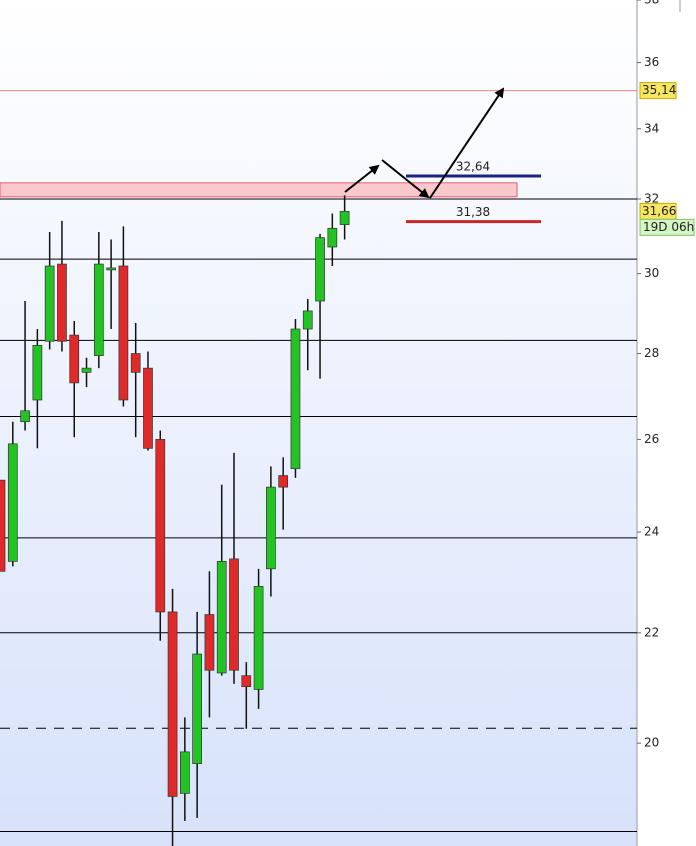 Image resolution: width=696 pixels, height=846 pixels. I want to click on y-tick-label: 20, so click(651, 743).